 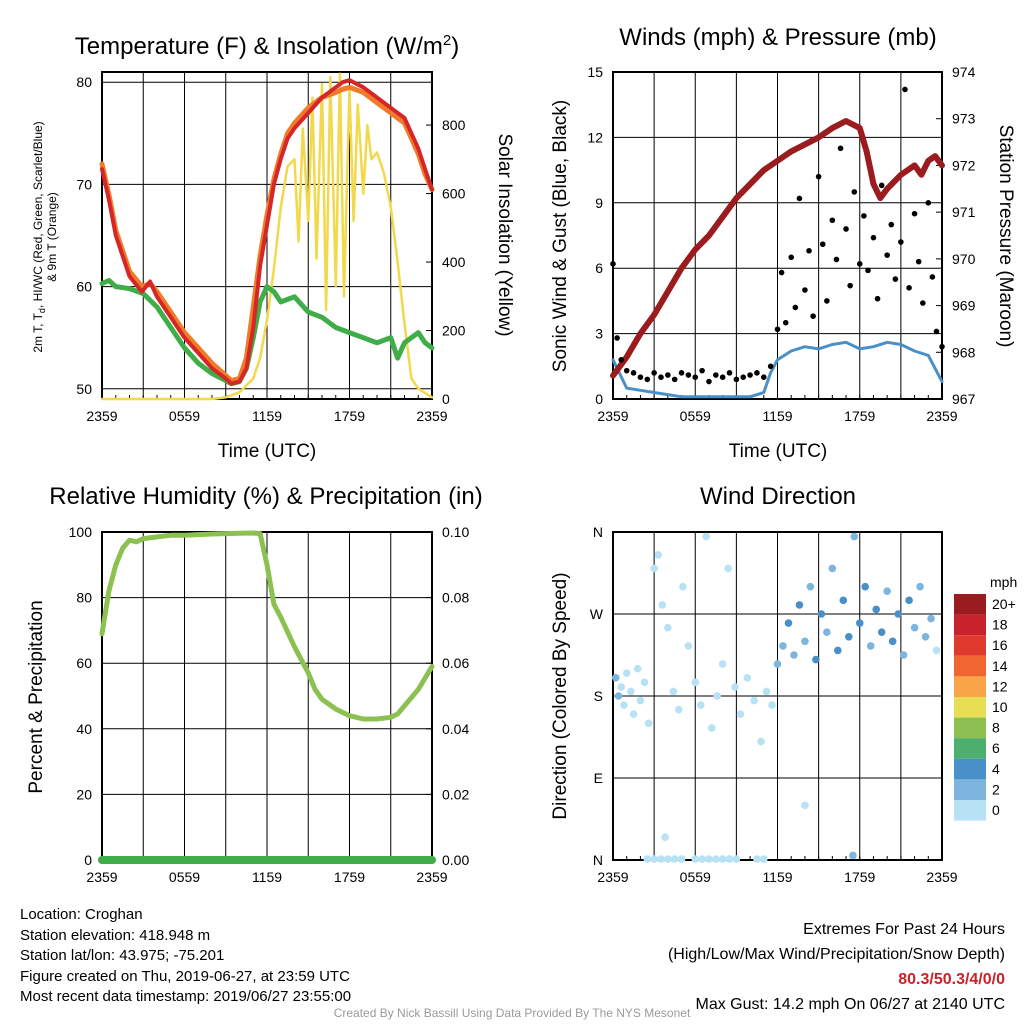 What do you see at coordinates (996, 728) in the screenshot?
I see `colorbar-label: 8` at bounding box center [996, 728].